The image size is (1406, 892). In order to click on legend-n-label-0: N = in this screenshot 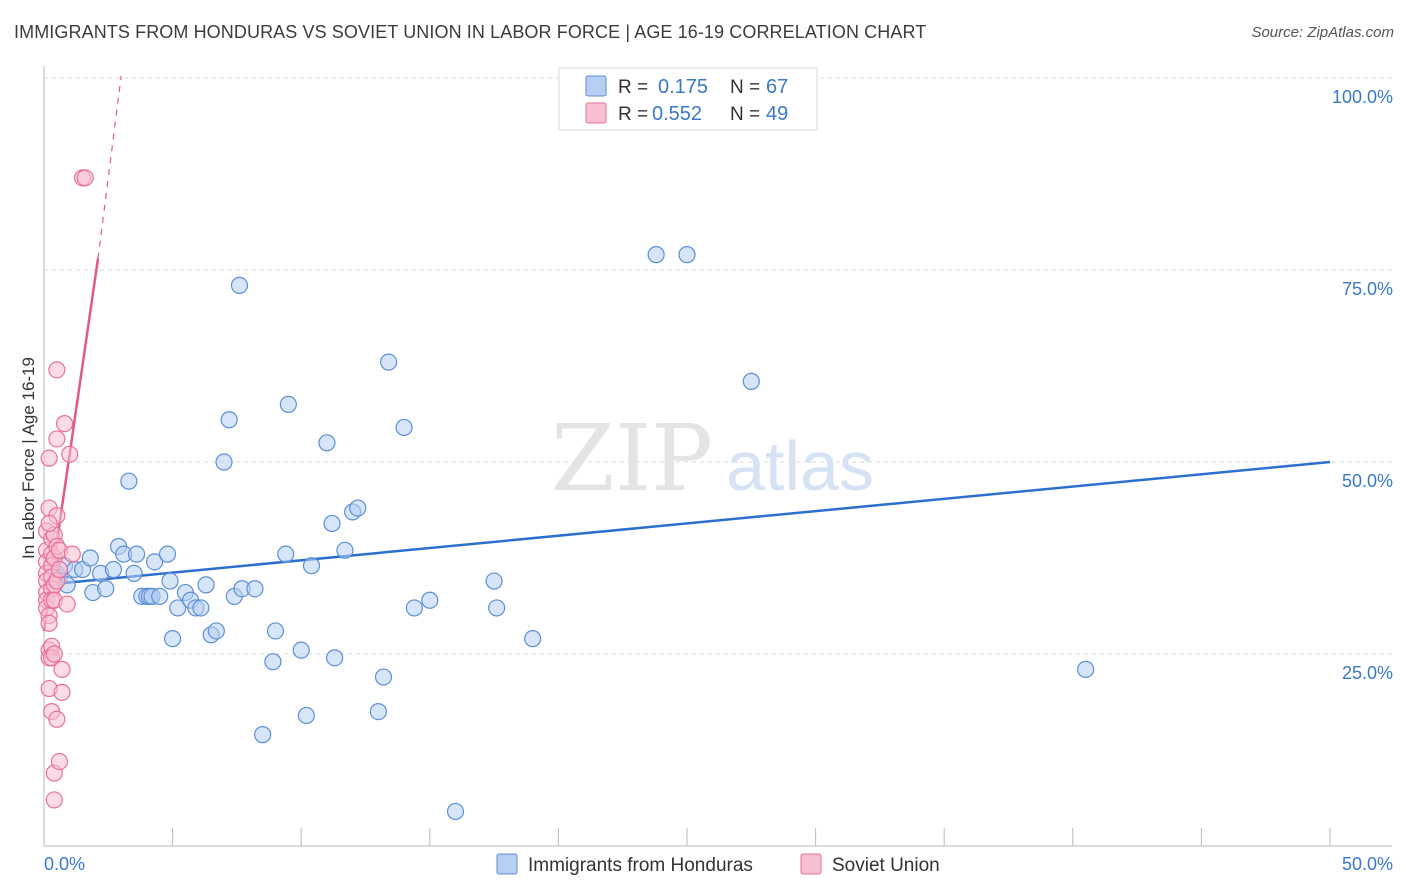, I will do `click(745, 87)`.